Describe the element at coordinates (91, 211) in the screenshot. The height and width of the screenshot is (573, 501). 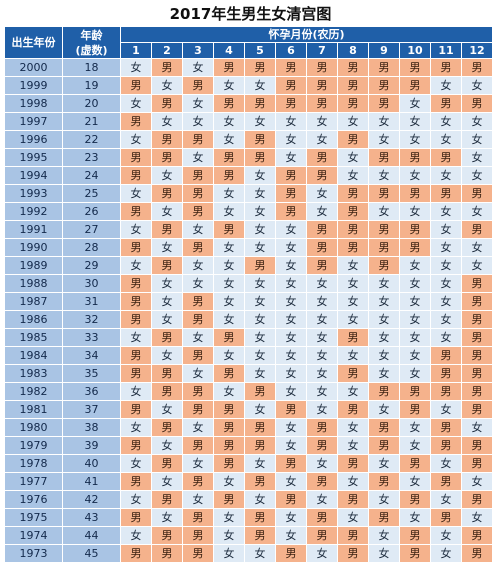
I see `age-cell: 26` at that location.